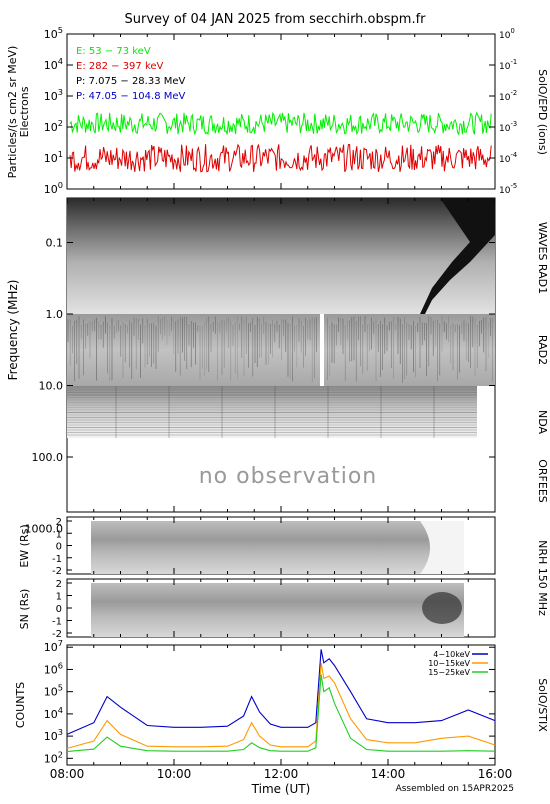 This screenshot has width=550, height=804. What do you see at coordinates (449, 663) in the screenshot?
I see `stix-legend-label: 10−15keV` at bounding box center [449, 663].